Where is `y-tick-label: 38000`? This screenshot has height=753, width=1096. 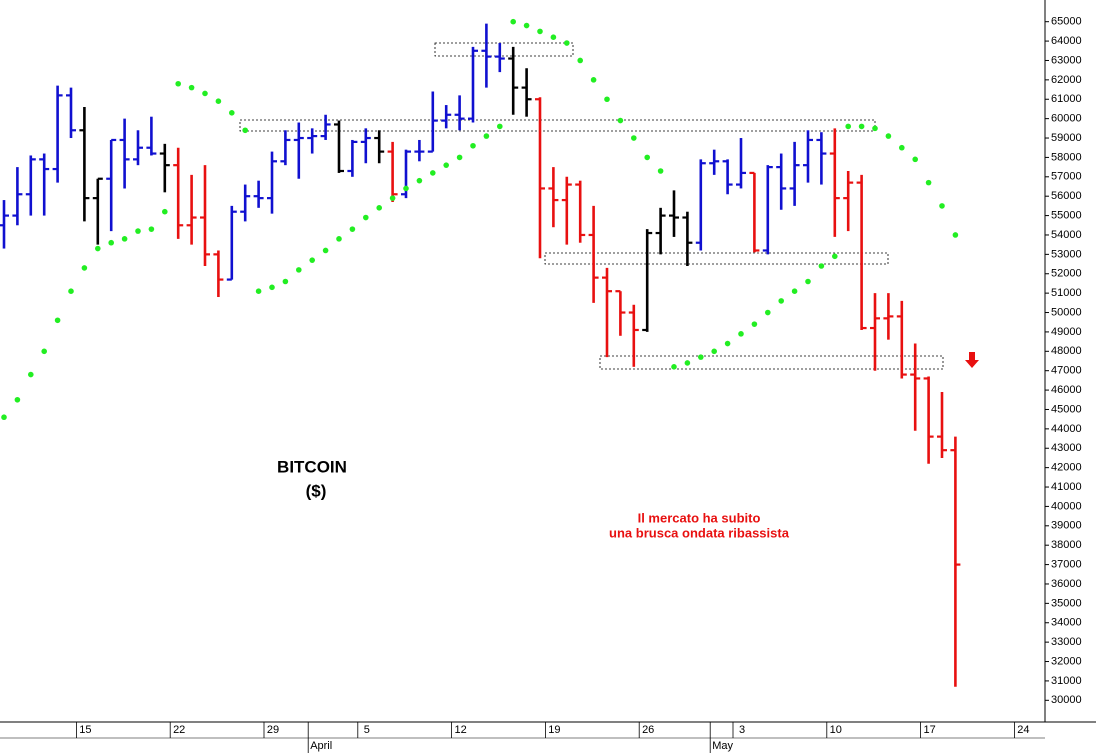 y-tick-label: 38000 is located at coordinates (1066, 545).